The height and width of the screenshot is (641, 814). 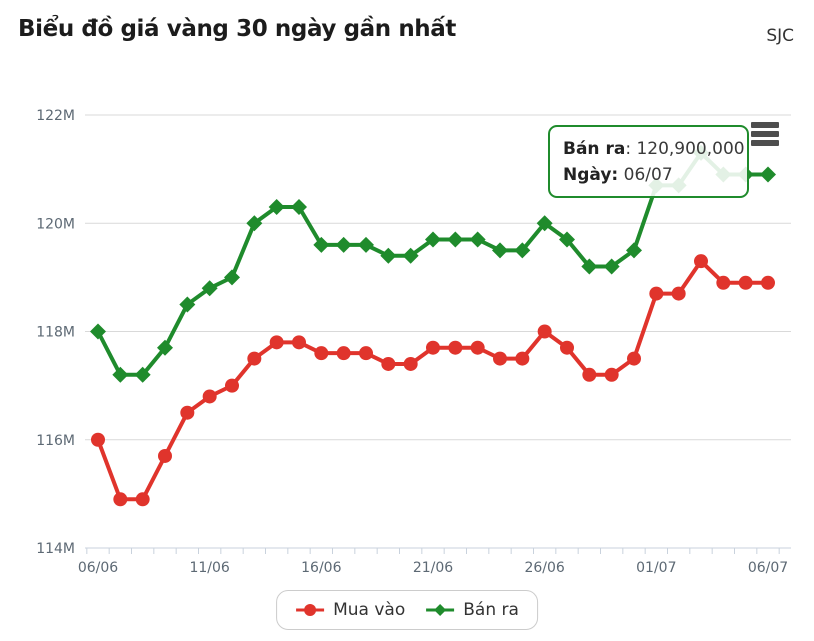 I want to click on y-axis-label: 114M, so click(x=55, y=549).